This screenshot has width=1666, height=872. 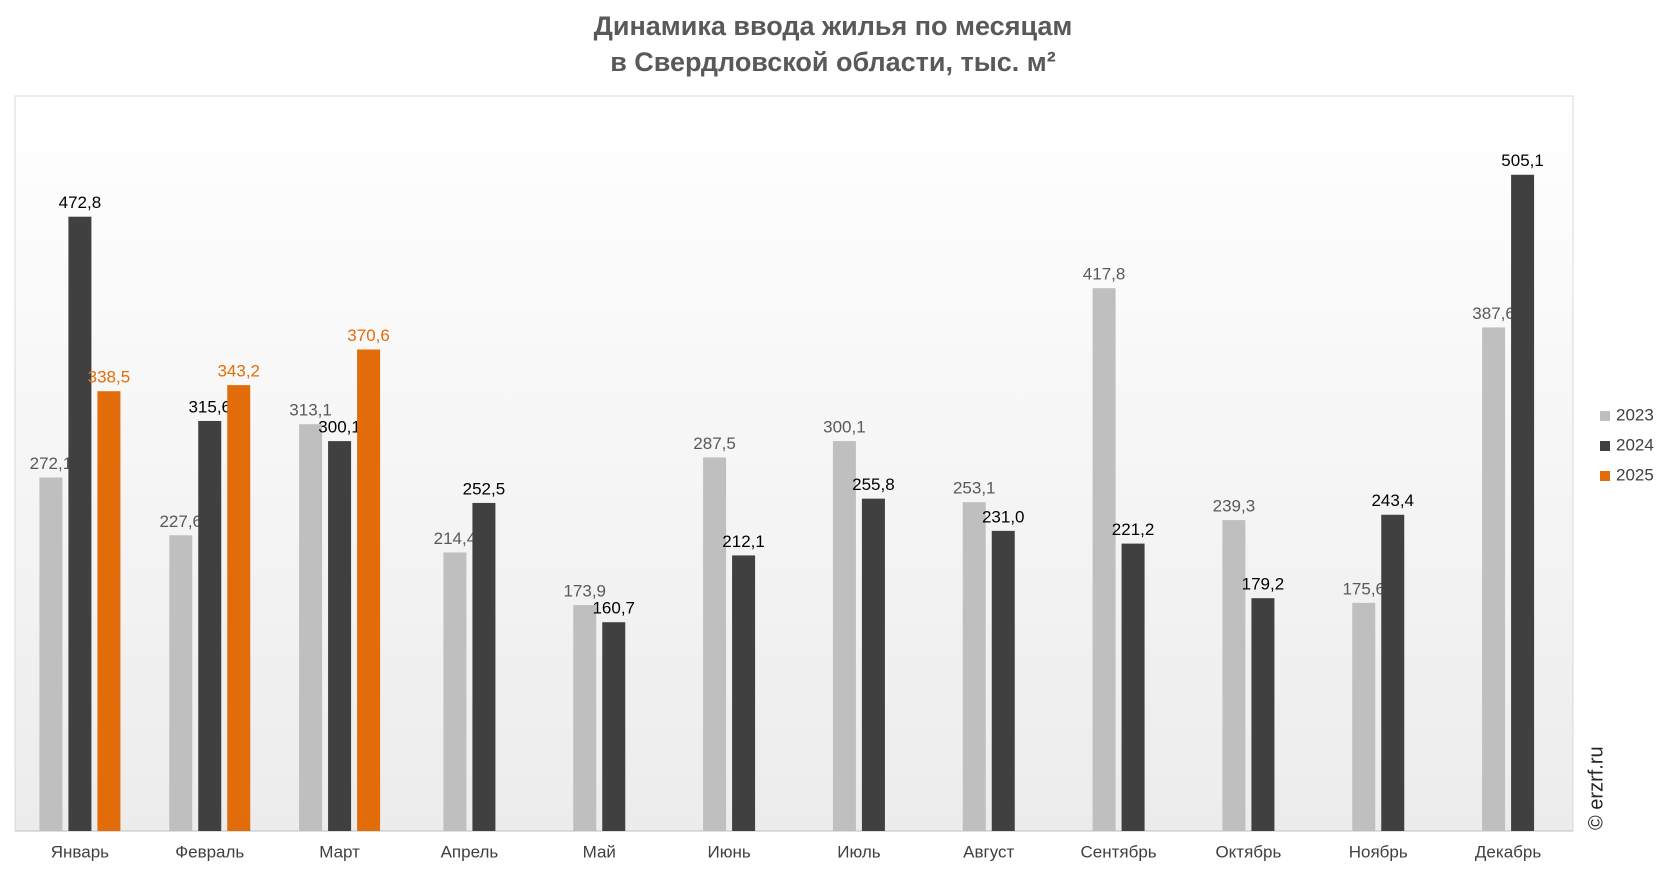 What do you see at coordinates (1635, 444) in the screenshot?
I see `legend-label: 2024` at bounding box center [1635, 444].